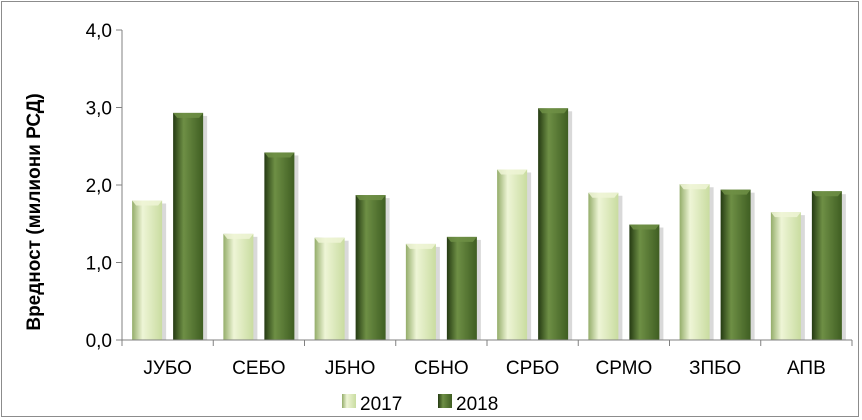 The height and width of the screenshot is (420, 862). What do you see at coordinates (715, 368) in the screenshot?
I see `x-tick-label: ЗПБО` at bounding box center [715, 368].